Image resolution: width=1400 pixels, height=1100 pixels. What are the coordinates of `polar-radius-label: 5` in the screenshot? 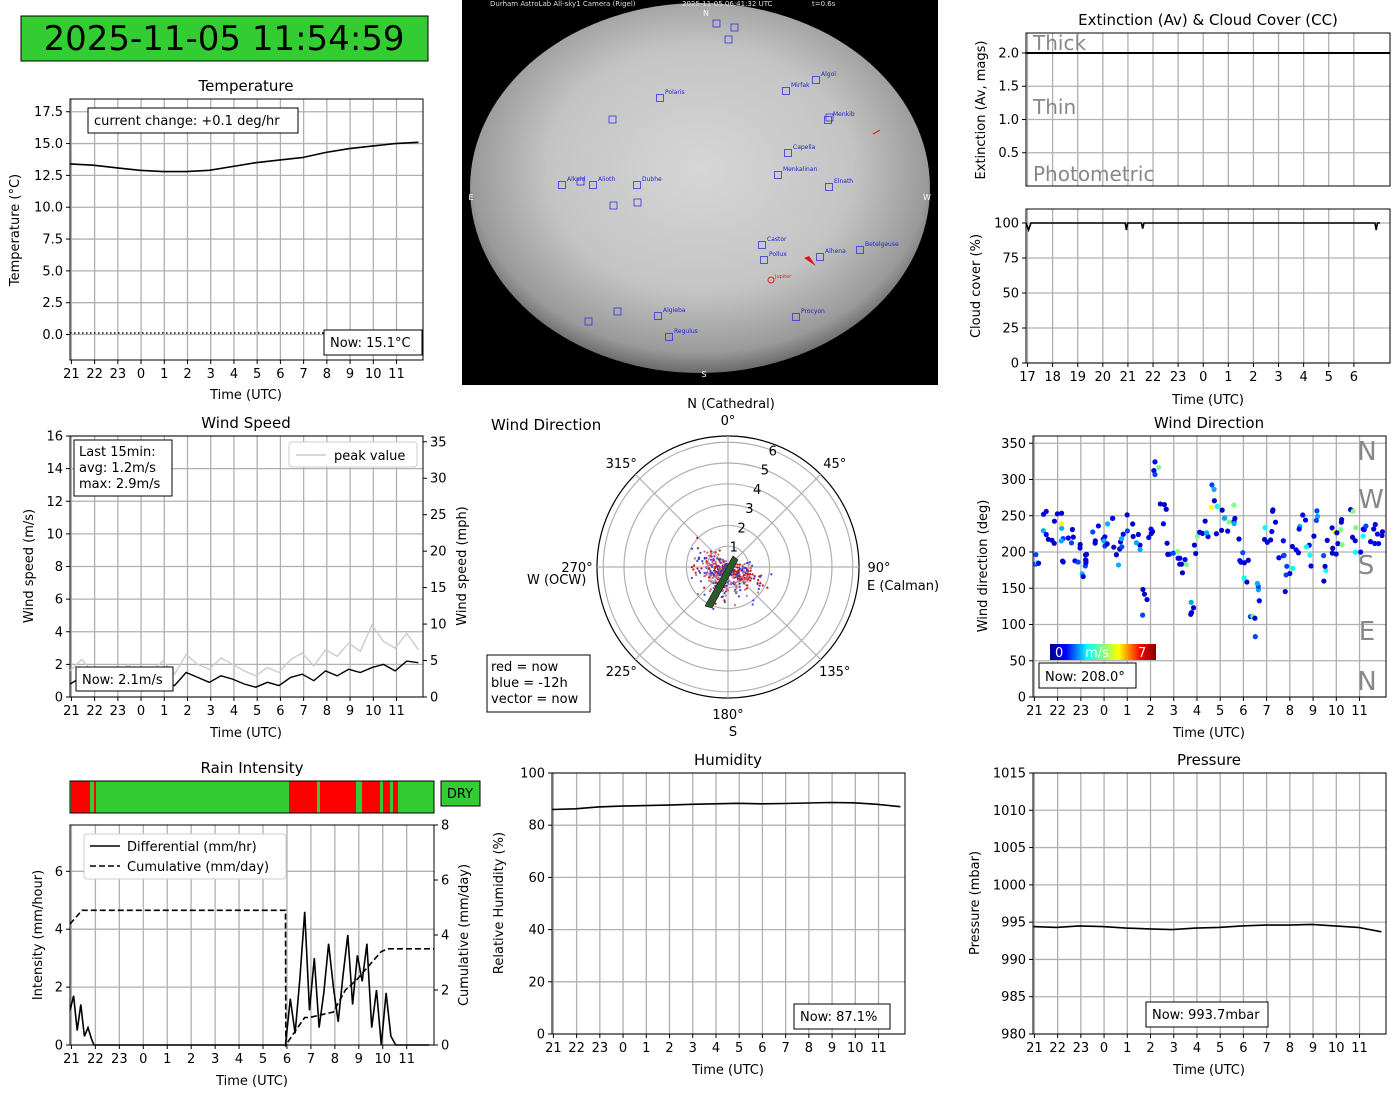 It's located at (765, 471).